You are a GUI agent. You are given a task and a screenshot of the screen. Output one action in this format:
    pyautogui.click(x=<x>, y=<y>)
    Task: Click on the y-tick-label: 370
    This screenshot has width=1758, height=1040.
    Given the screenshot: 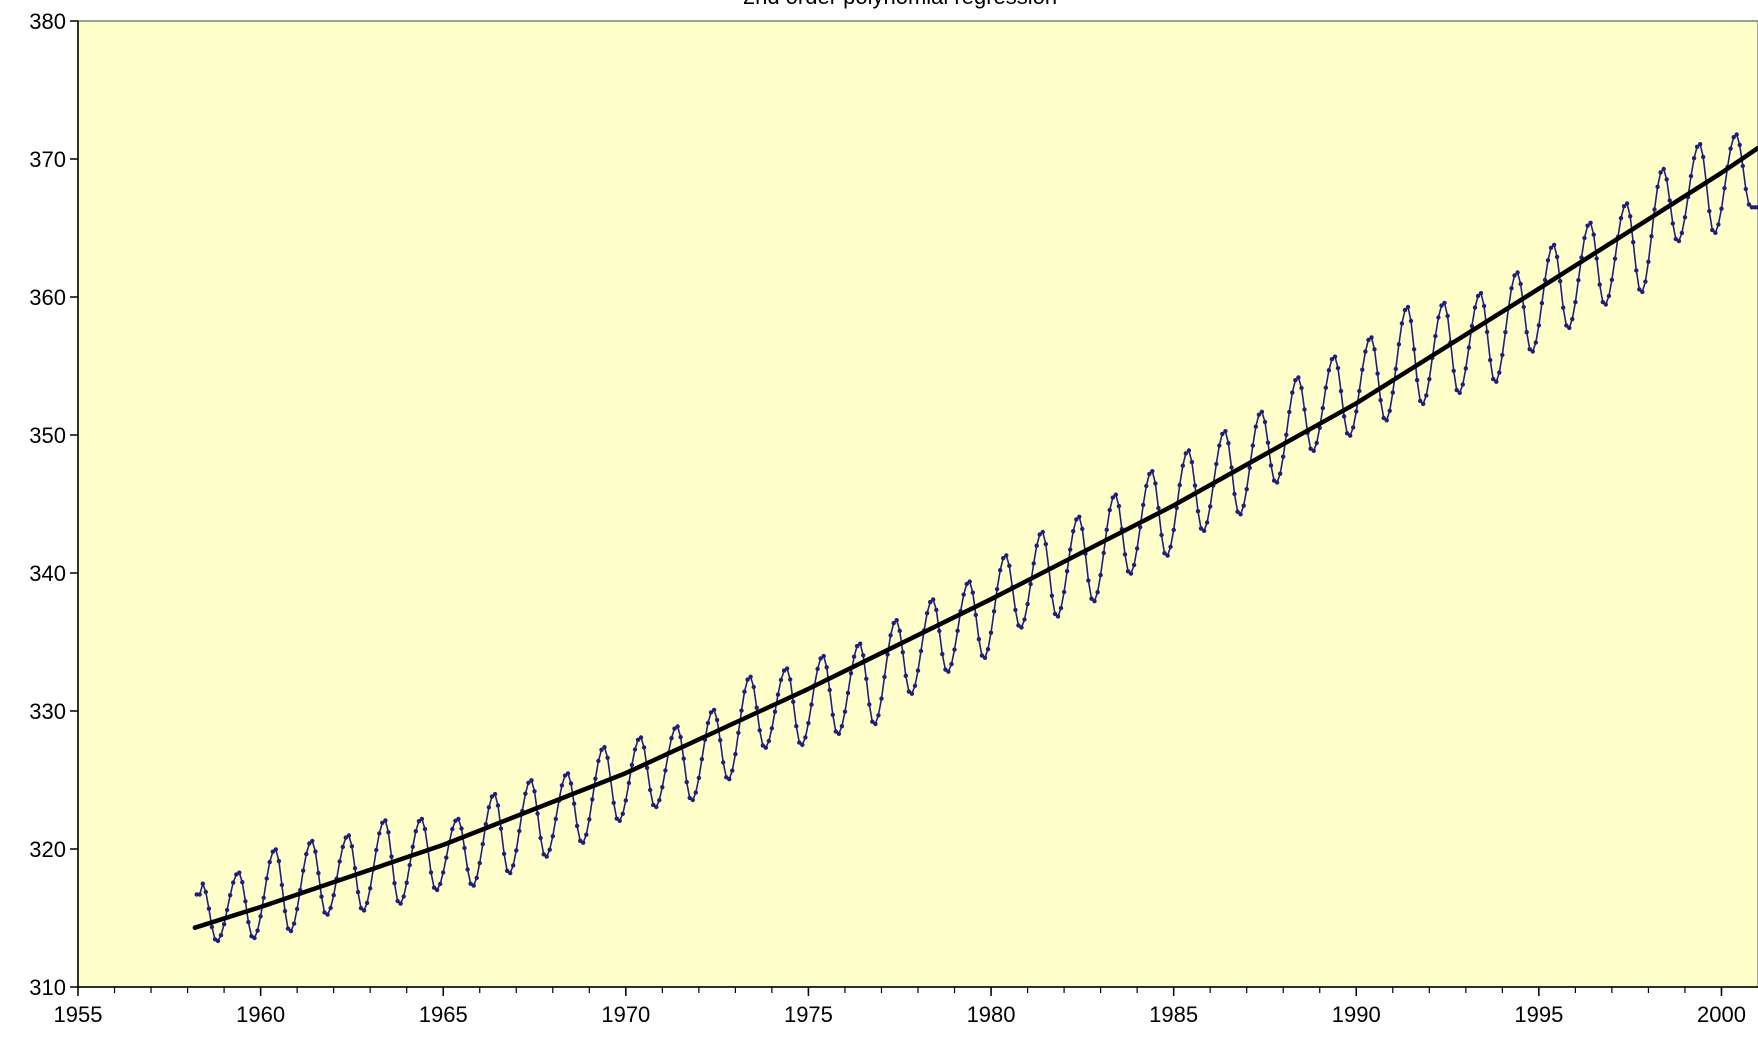 What is the action you would take?
    pyautogui.click(x=47, y=159)
    